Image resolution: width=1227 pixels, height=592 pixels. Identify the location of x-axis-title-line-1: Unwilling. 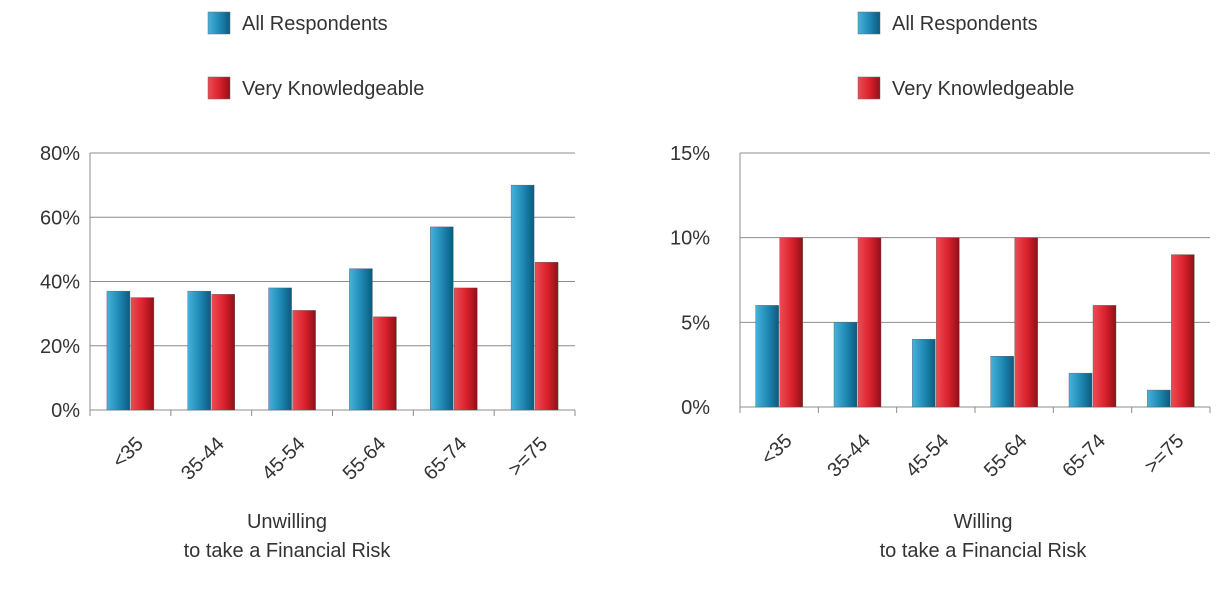
(287, 522).